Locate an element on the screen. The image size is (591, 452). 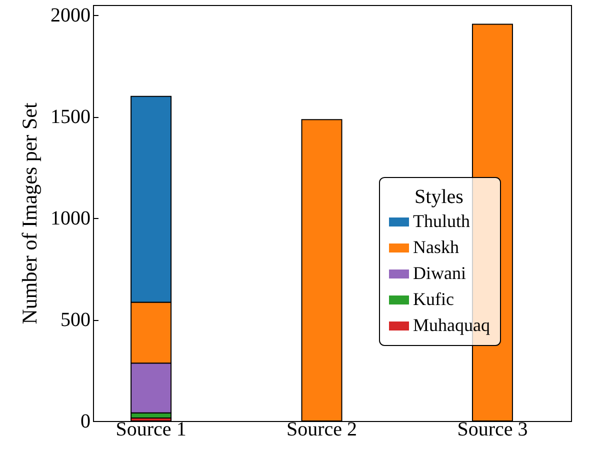
y-tick-label: 2000 is located at coordinates (70, 15).